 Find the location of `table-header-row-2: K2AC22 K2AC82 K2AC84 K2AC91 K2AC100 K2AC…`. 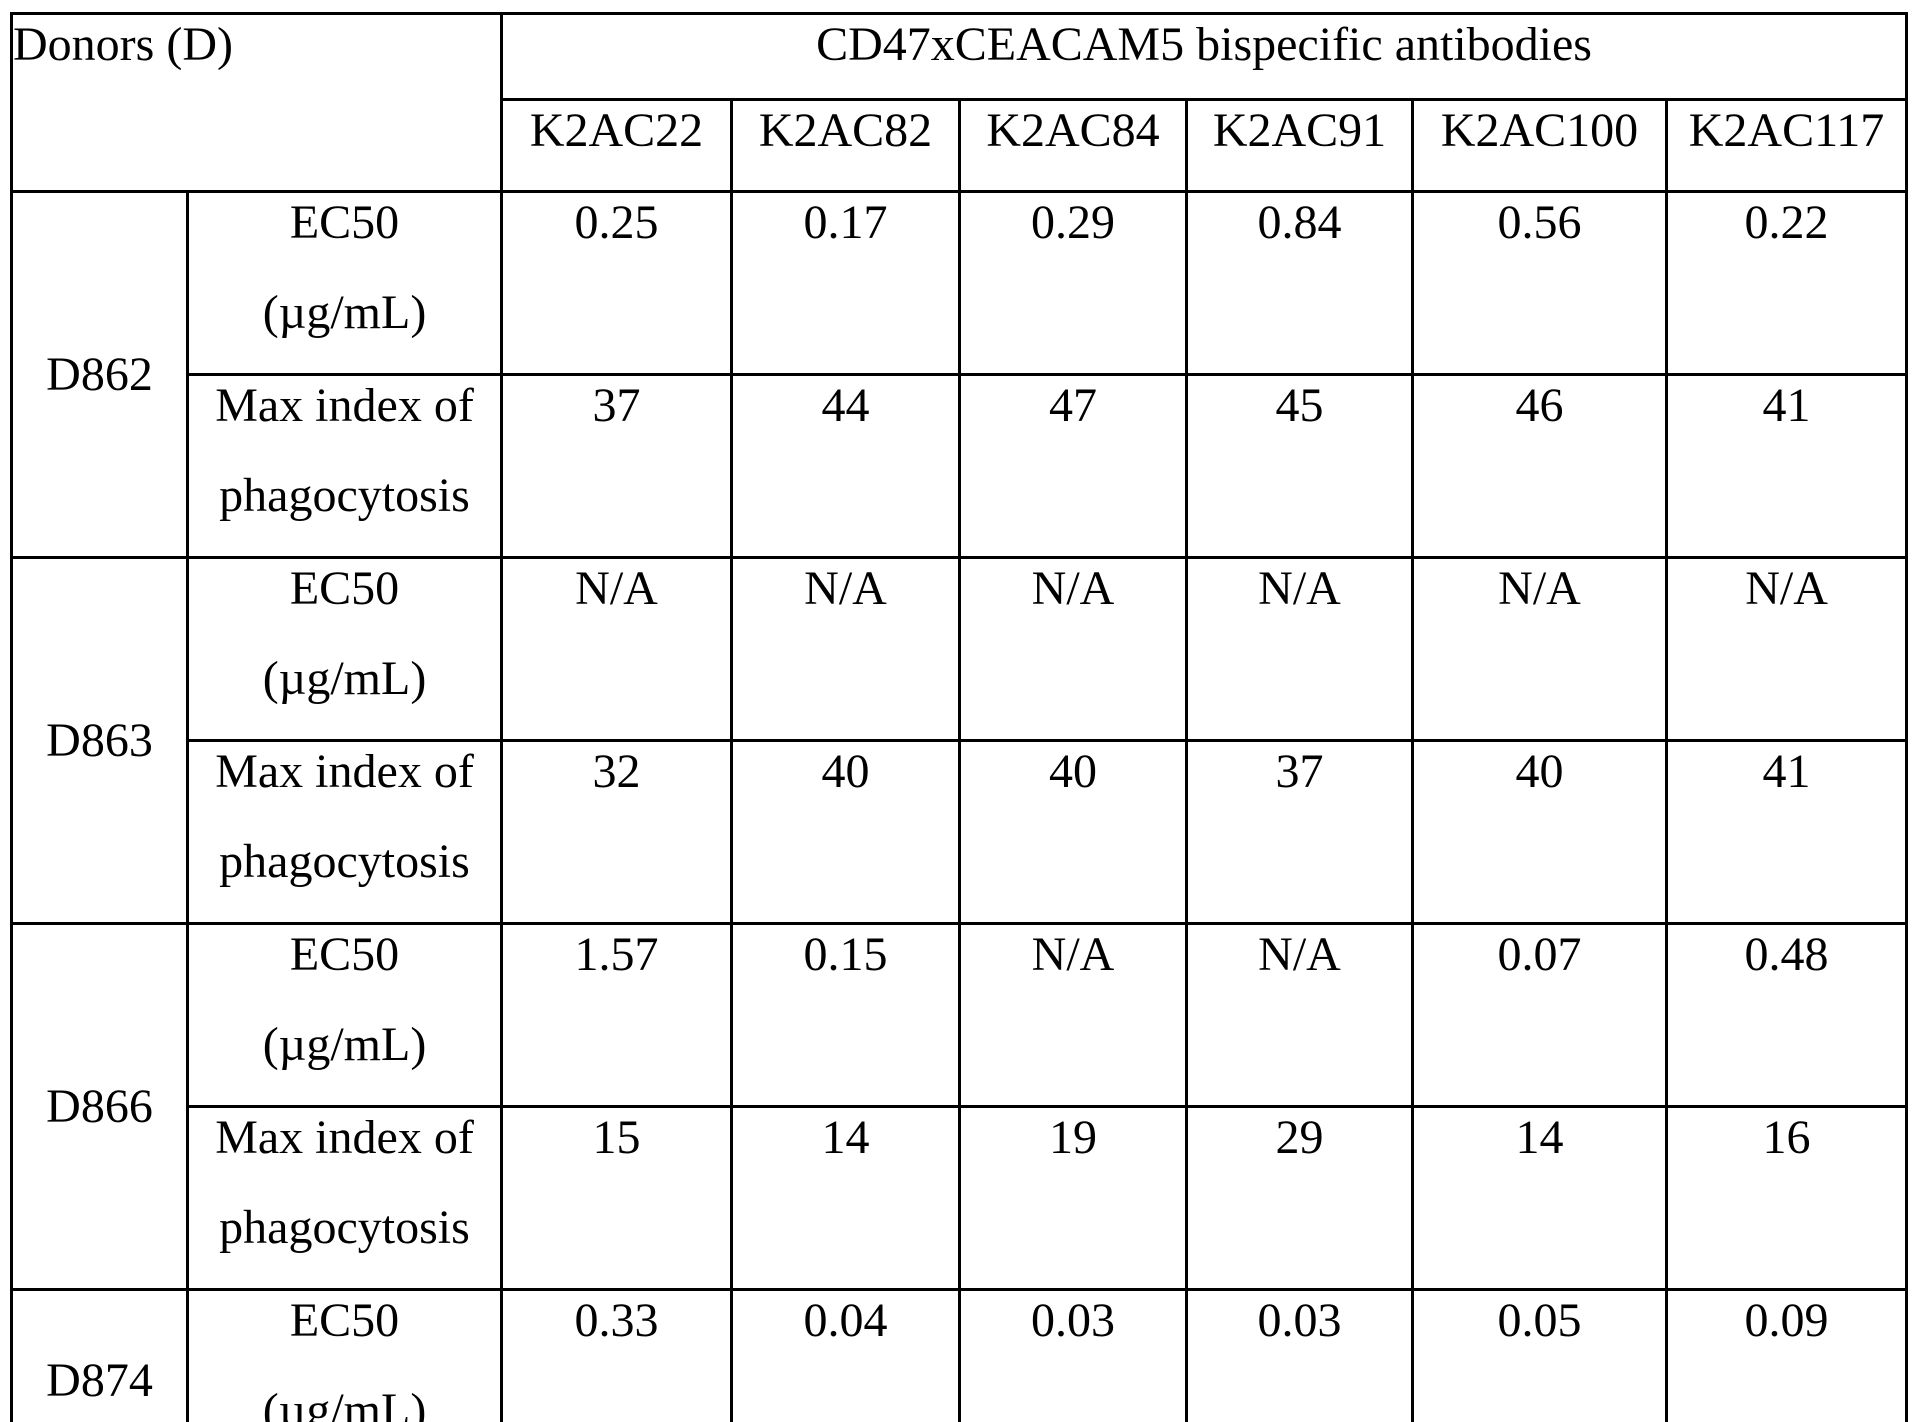

table-header-row-2: K2AC22 K2AC82 K2AC84 K2AC91 K2AC100 K2AC… is located at coordinates (960, 145).